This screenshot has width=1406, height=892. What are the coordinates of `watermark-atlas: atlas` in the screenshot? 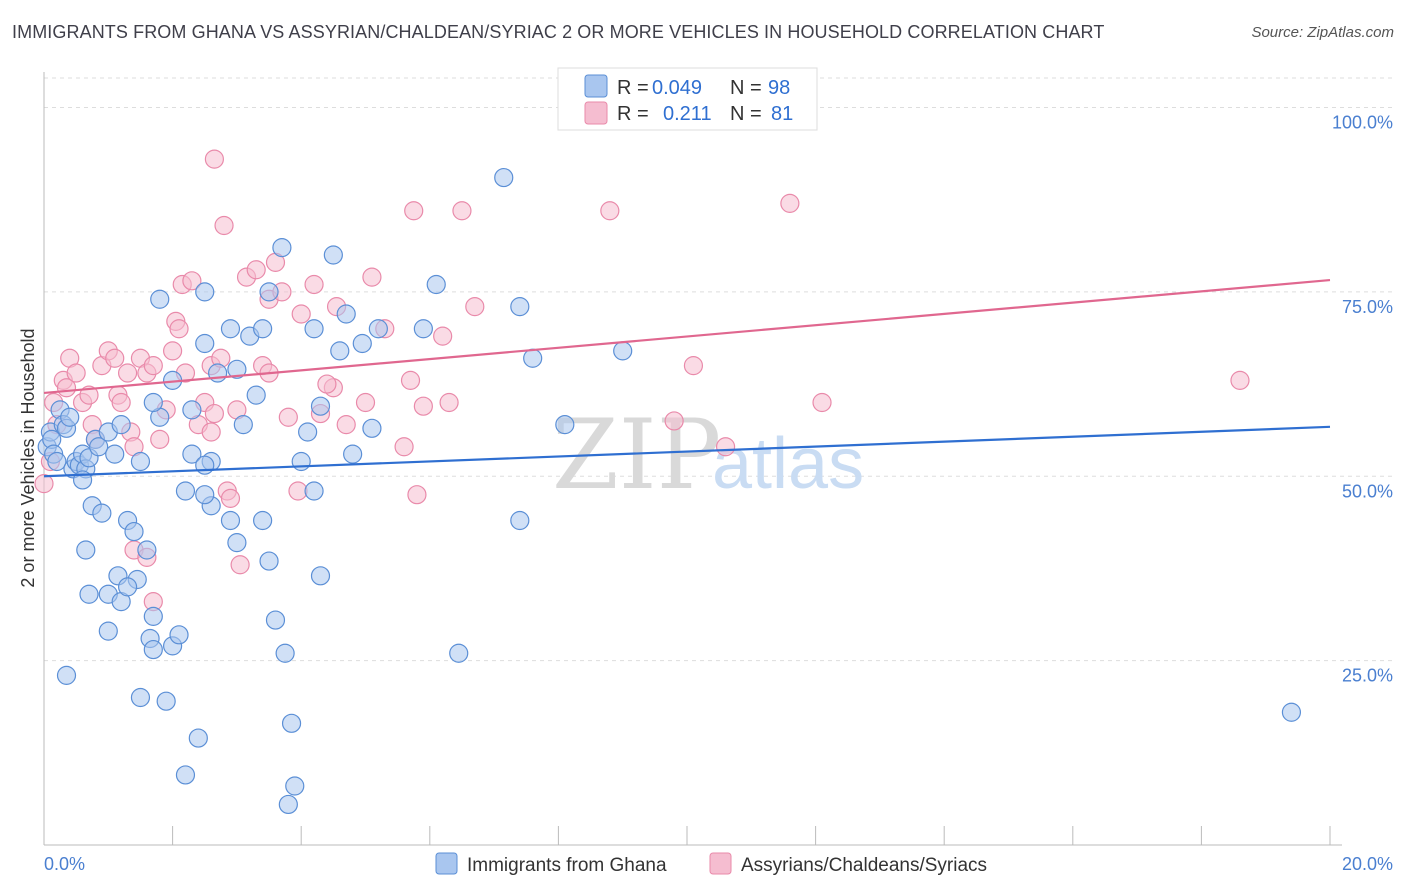 It's located at (788, 464).